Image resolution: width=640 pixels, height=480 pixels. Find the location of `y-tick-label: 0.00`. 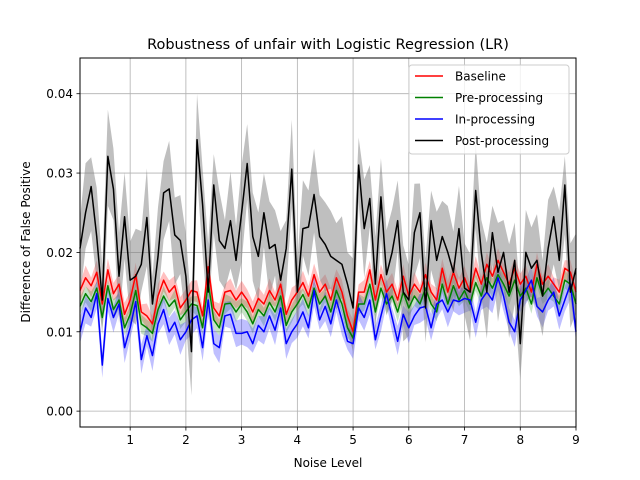

y-tick-label: 0.00 is located at coordinates (59, 412).